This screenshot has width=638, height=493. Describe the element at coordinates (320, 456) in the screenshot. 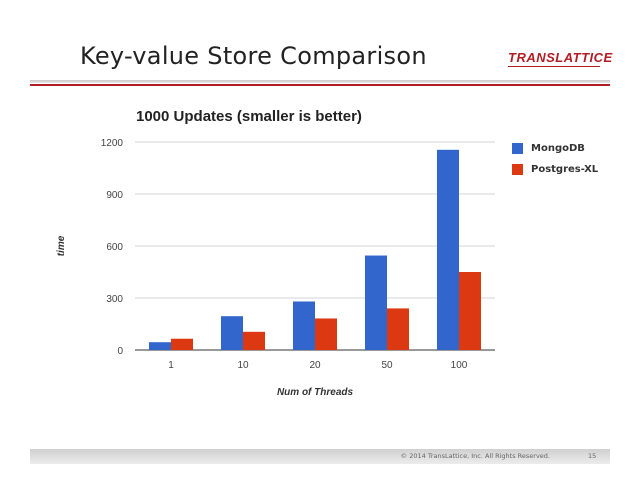

I see `footer-bar` at that location.